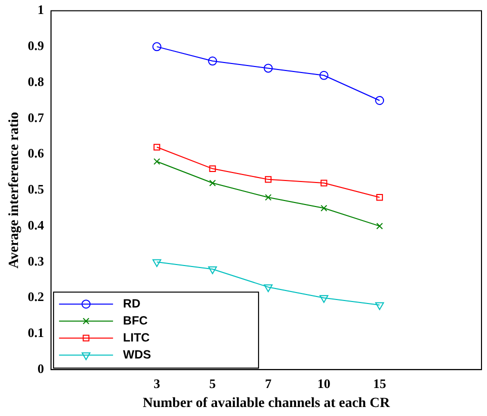  What do you see at coordinates (14, 190) in the screenshot?
I see `y-axis-title: Average interference ratio` at bounding box center [14, 190].